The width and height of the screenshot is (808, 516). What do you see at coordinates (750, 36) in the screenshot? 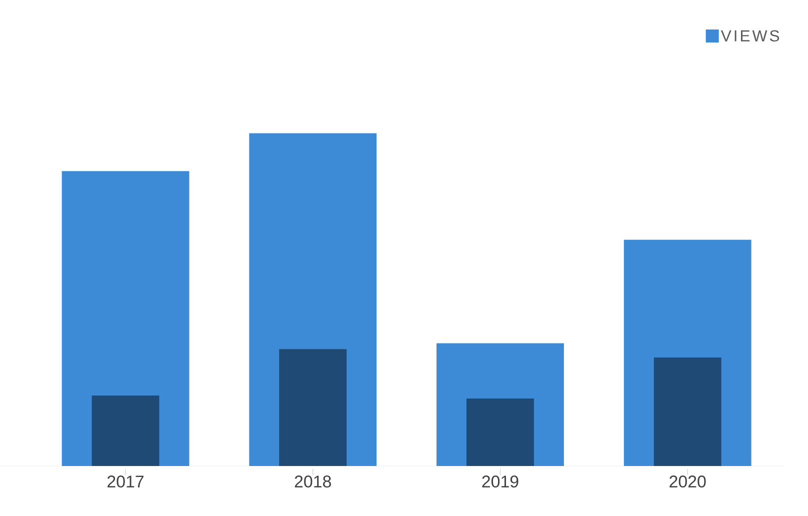
I see `legend-label: VIEWS` at bounding box center [750, 36].